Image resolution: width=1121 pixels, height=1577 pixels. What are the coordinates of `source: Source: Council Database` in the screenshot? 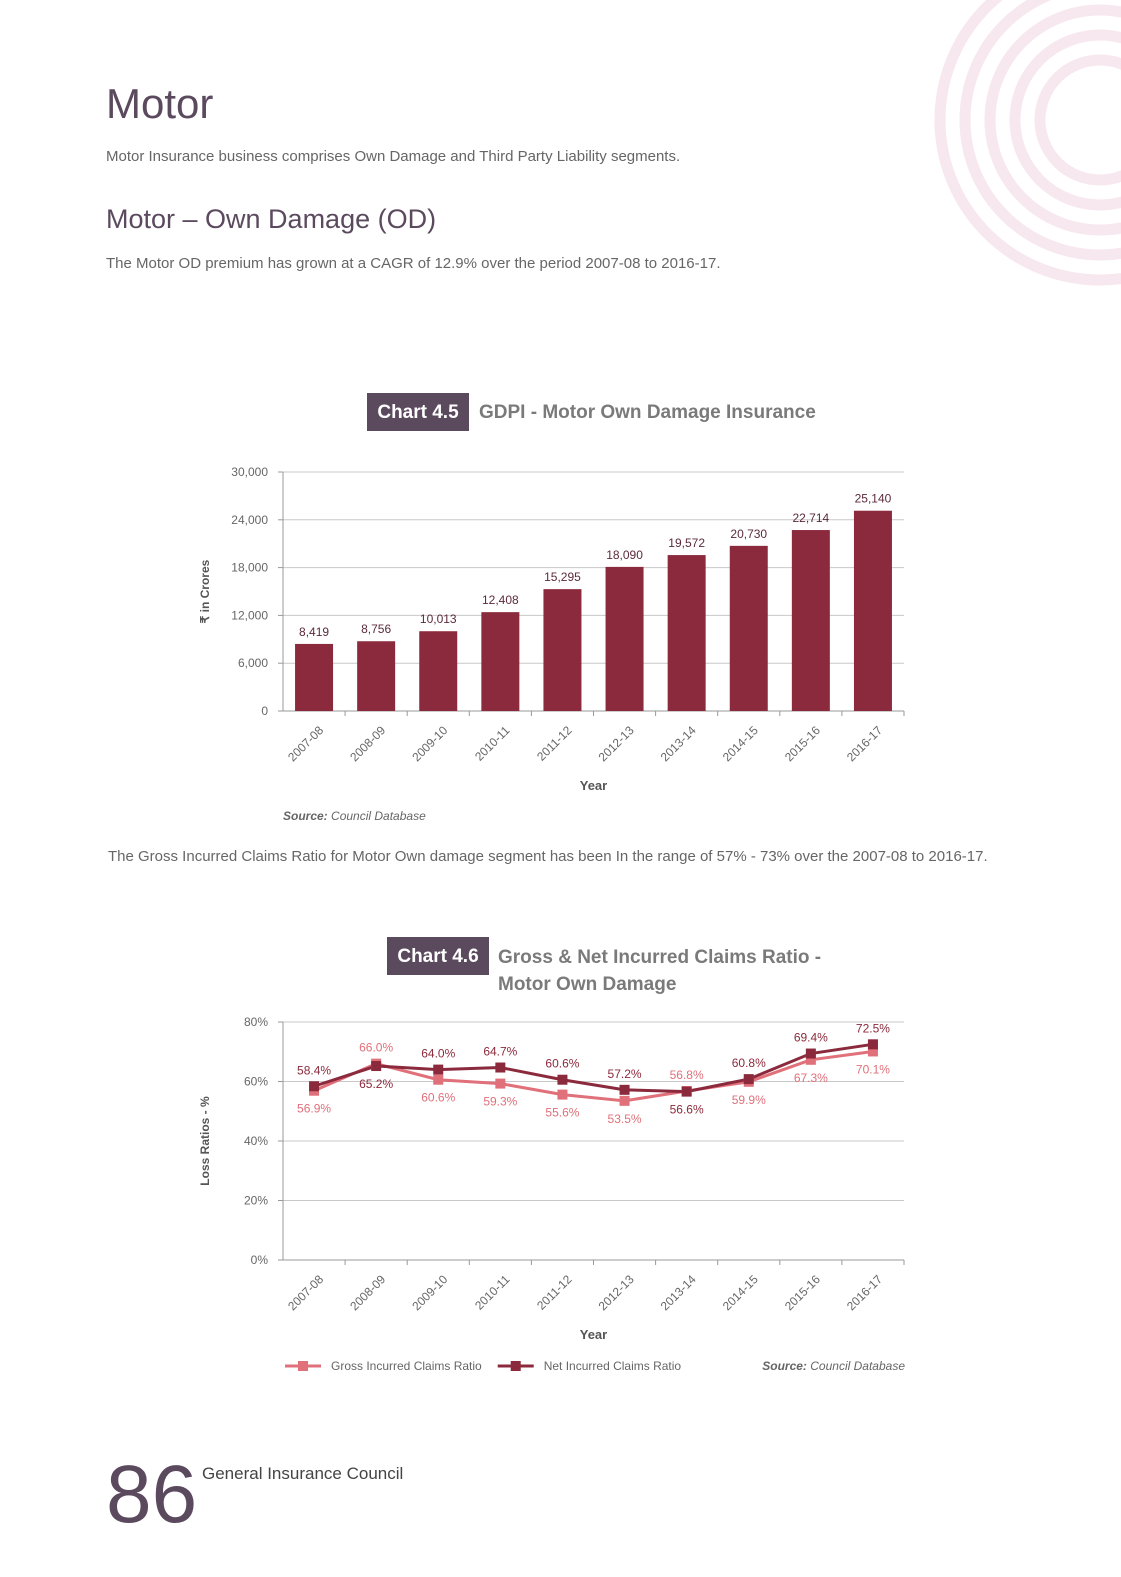 It's located at (354, 816).